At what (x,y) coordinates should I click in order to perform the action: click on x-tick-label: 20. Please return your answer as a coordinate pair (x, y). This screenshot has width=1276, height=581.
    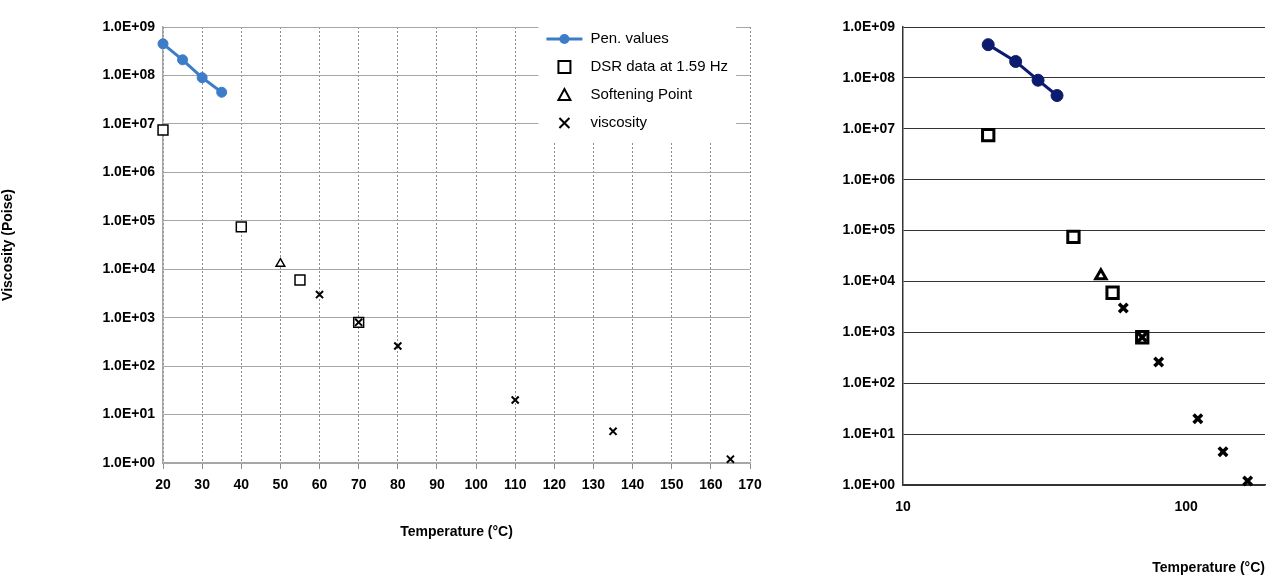
    Looking at the image, I should click on (163, 484).